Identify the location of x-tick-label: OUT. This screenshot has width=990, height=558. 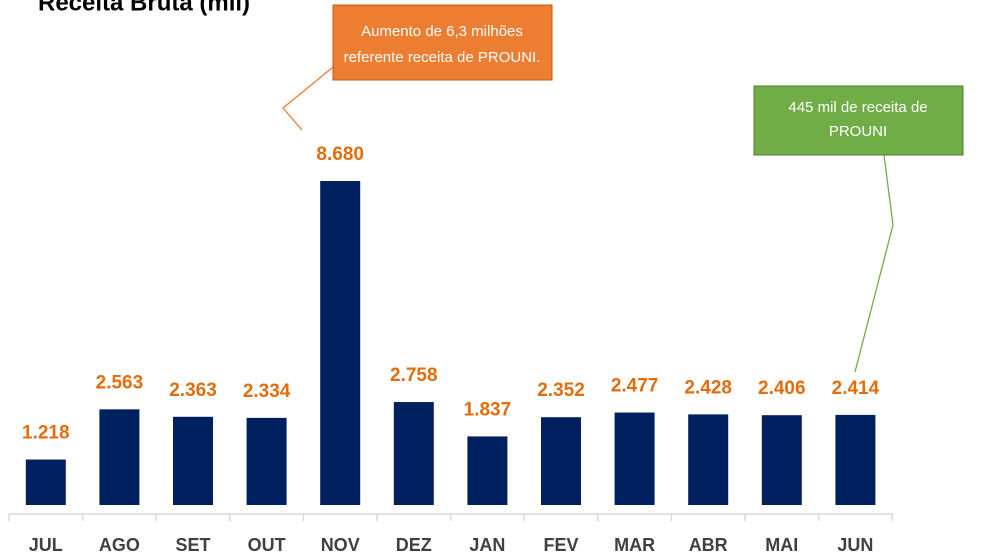
(267, 545).